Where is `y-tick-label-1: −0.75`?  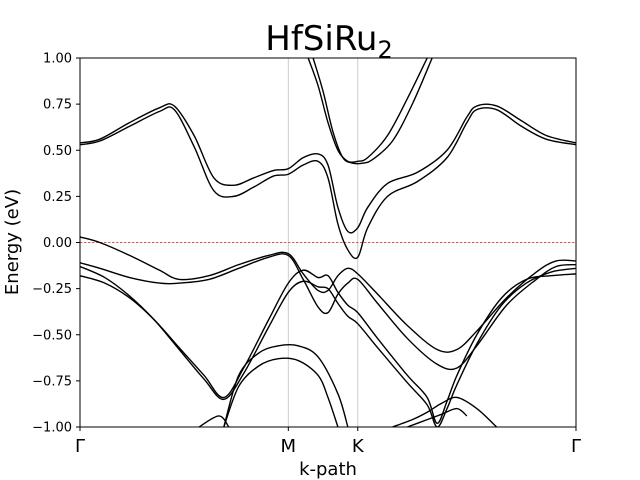
y-tick-label-1: −0.75 is located at coordinates (52, 381).